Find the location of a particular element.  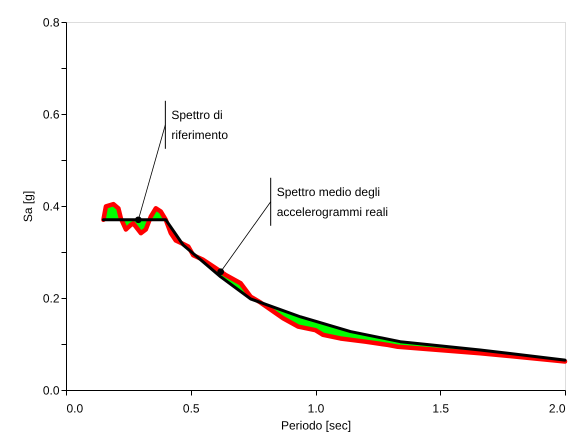

y-axis-title: Sa [g] is located at coordinates (27, 206).